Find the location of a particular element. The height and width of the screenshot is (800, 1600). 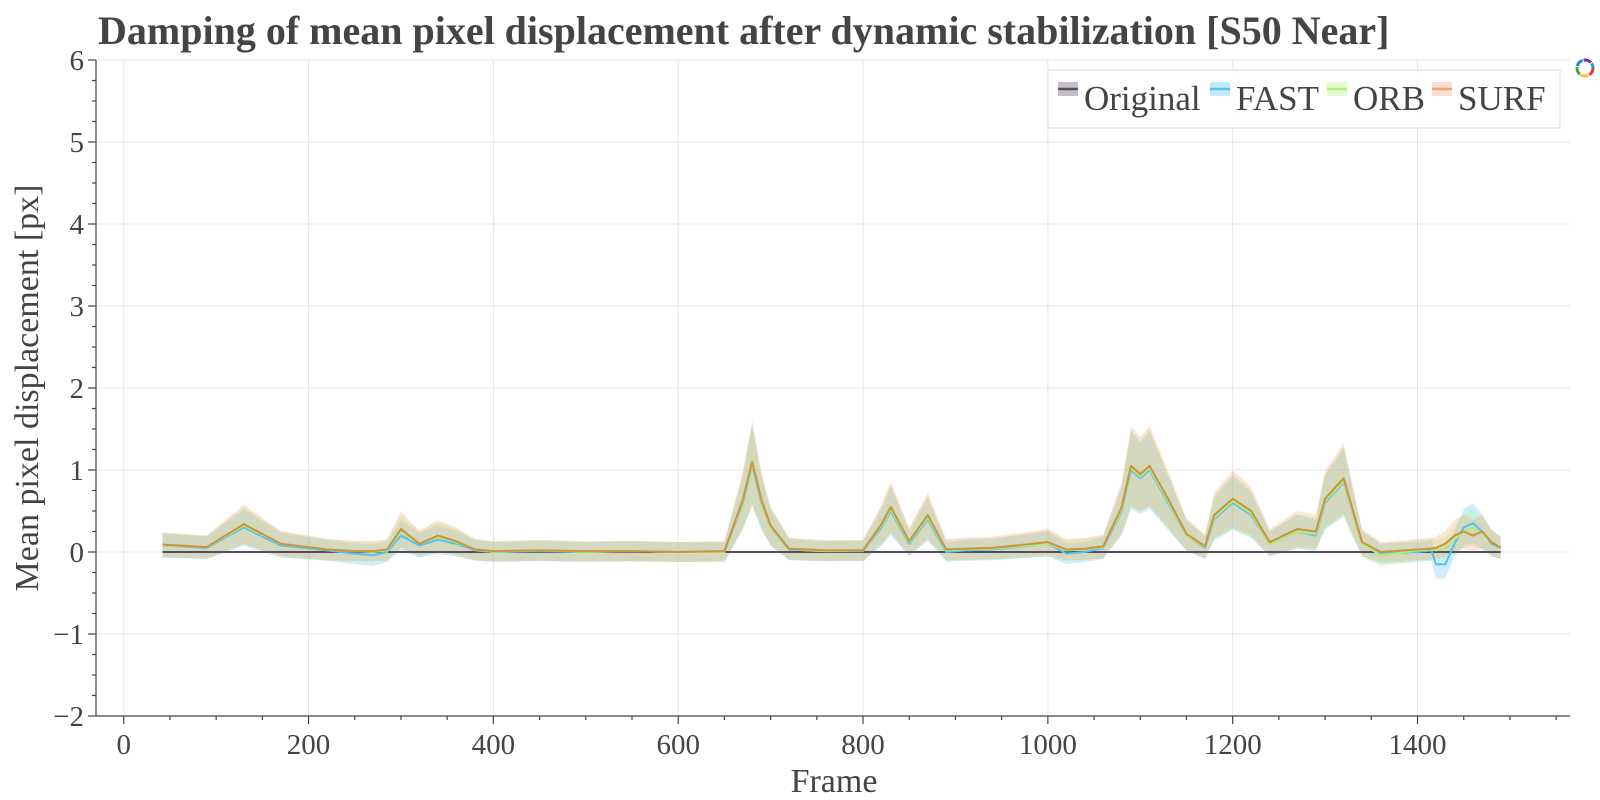

series-line-overlay is located at coordinates (832, 506).